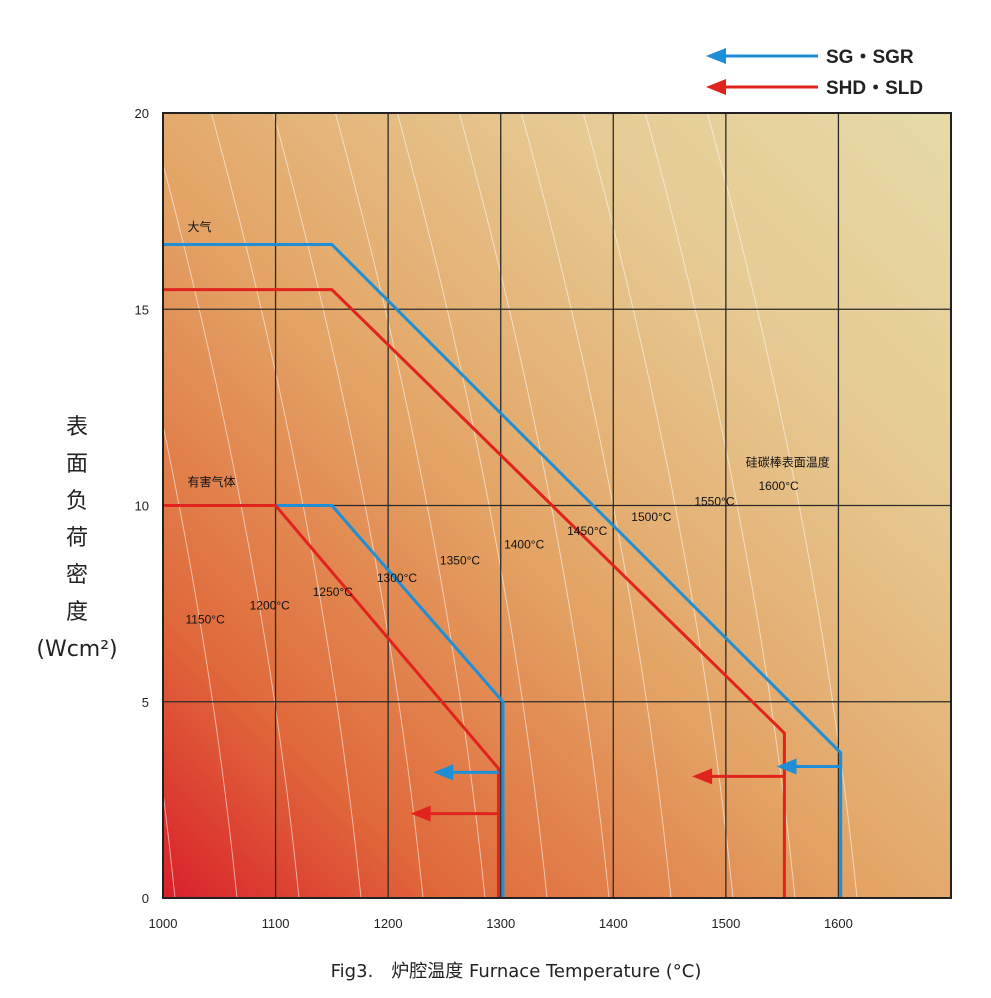 This screenshot has width=991, height=998. I want to click on y-tick-label: 15, so click(142, 309).